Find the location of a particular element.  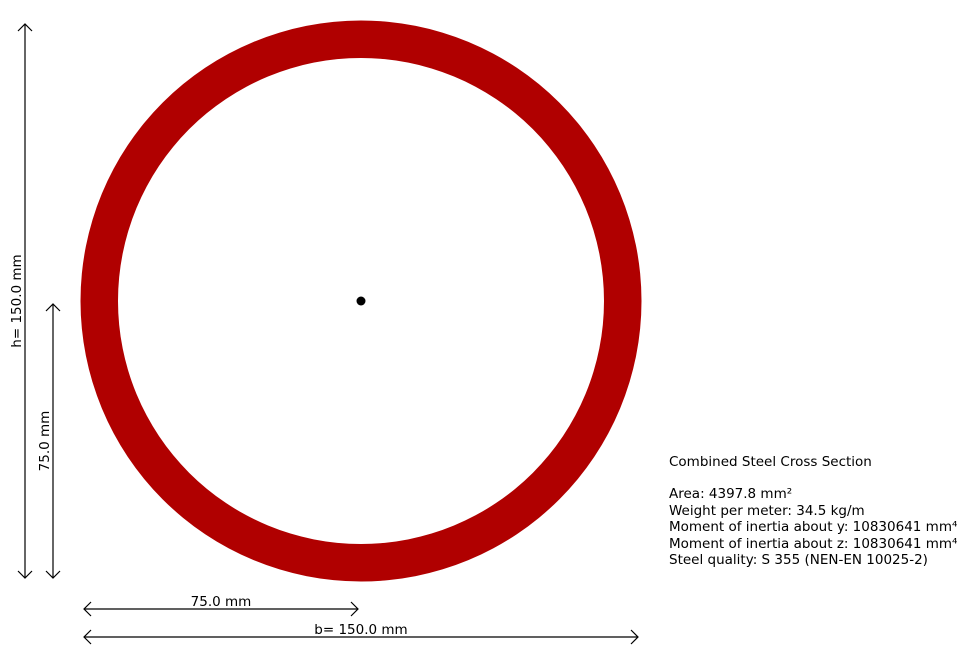

width-dimension is located at coordinates (361, 637).